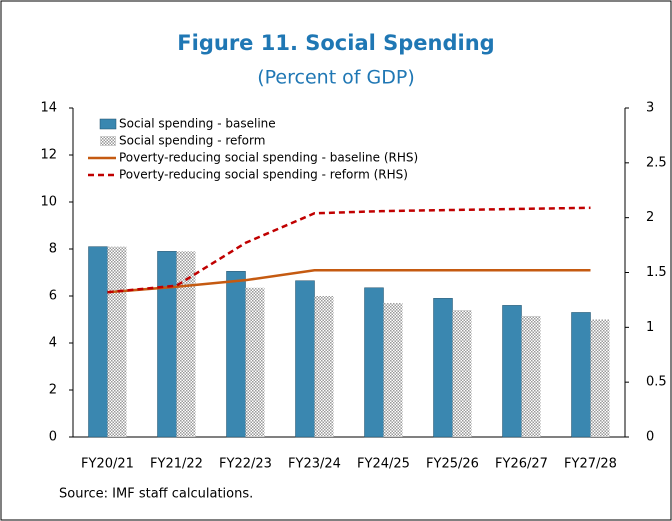 This screenshot has width=672, height=521. I want to click on legend-label: Social spending - reform, so click(192, 141).